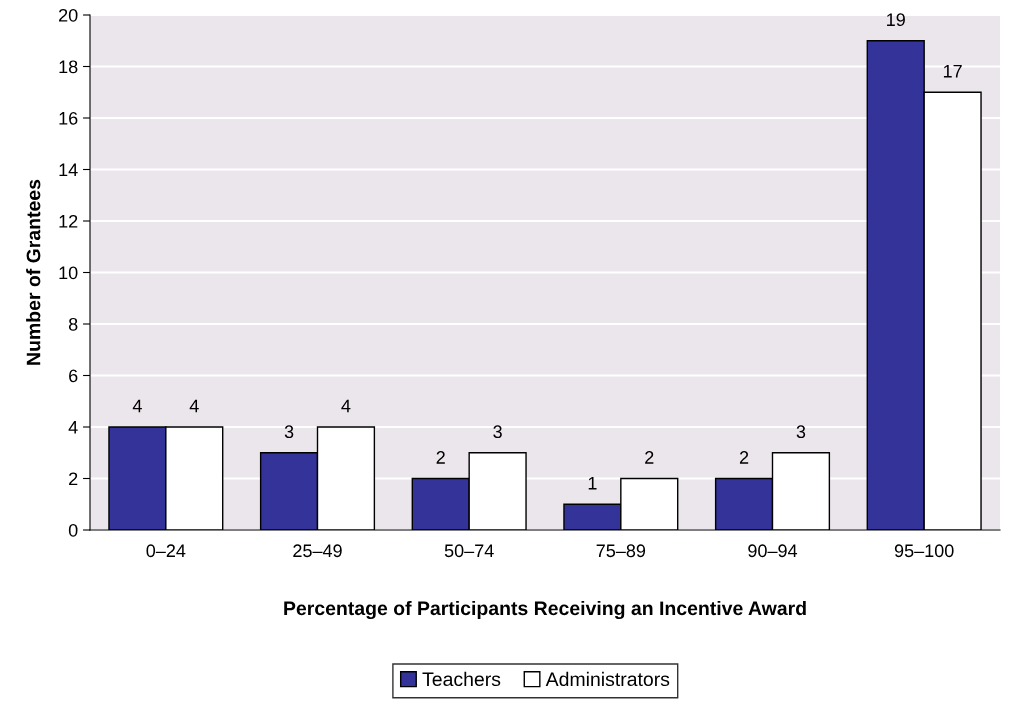 The height and width of the screenshot is (711, 1010). Describe the element at coordinates (607, 679) in the screenshot. I see `legend-label: Administrators` at that location.